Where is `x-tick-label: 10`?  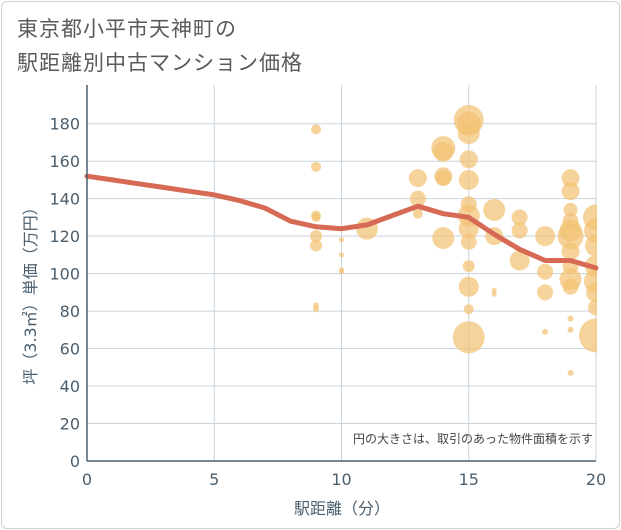
x-tick-label: 10 is located at coordinates (341, 479).